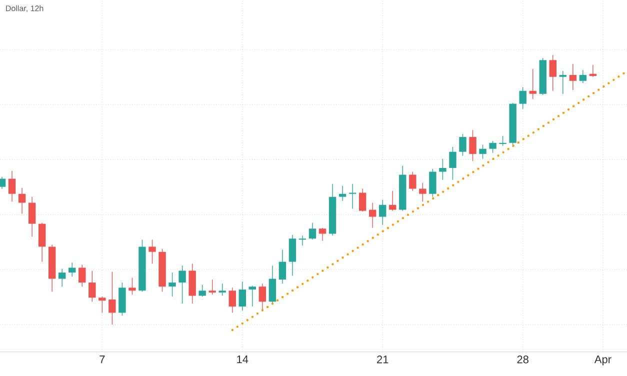 Image resolution: width=627 pixels, height=376 pixels. Describe the element at coordinates (242, 360) in the screenshot. I see `x-tick-label: 14` at that location.